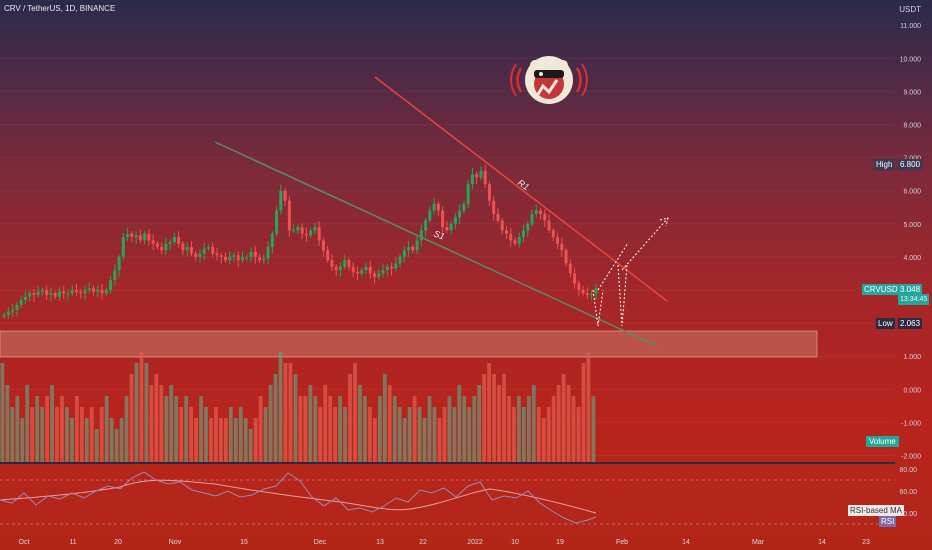 Image resolution: width=932 pixels, height=550 pixels. I want to click on price-axis-tick: 10.000, so click(911, 59).